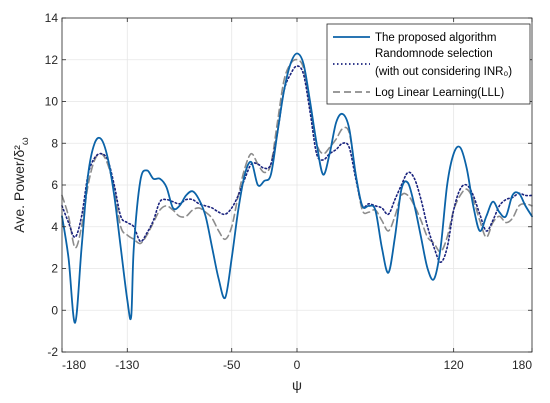 The width and height of the screenshot is (550, 403). What do you see at coordinates (435, 38) in the screenshot?
I see `legend-label-proposed: The proposed algorithm` at bounding box center [435, 38].